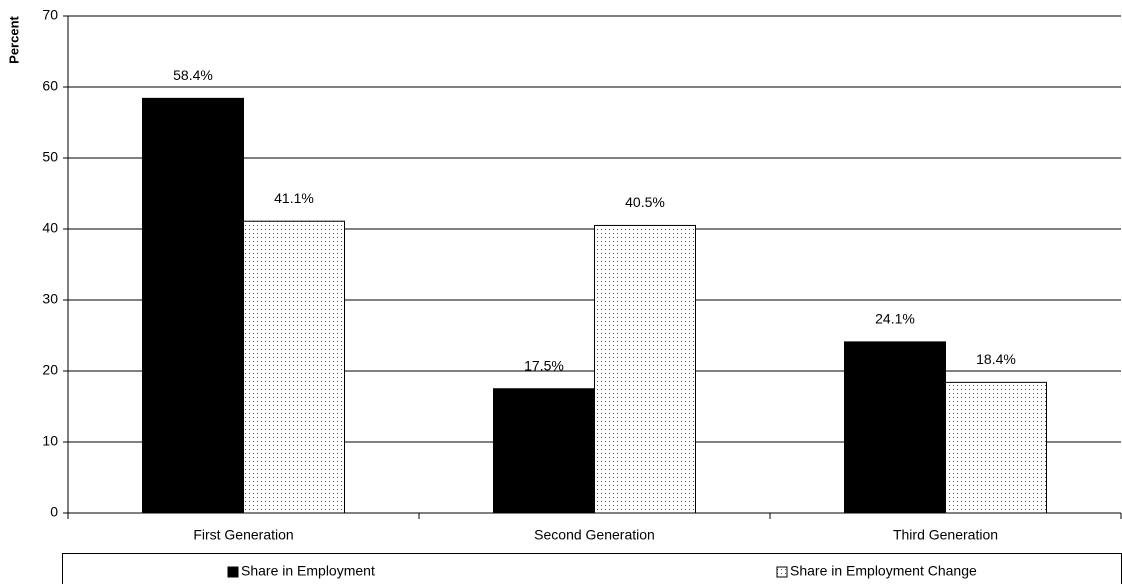 The width and height of the screenshot is (1122, 584). What do you see at coordinates (13, 39) in the screenshot?
I see `y-axis-label: Percent` at bounding box center [13, 39].